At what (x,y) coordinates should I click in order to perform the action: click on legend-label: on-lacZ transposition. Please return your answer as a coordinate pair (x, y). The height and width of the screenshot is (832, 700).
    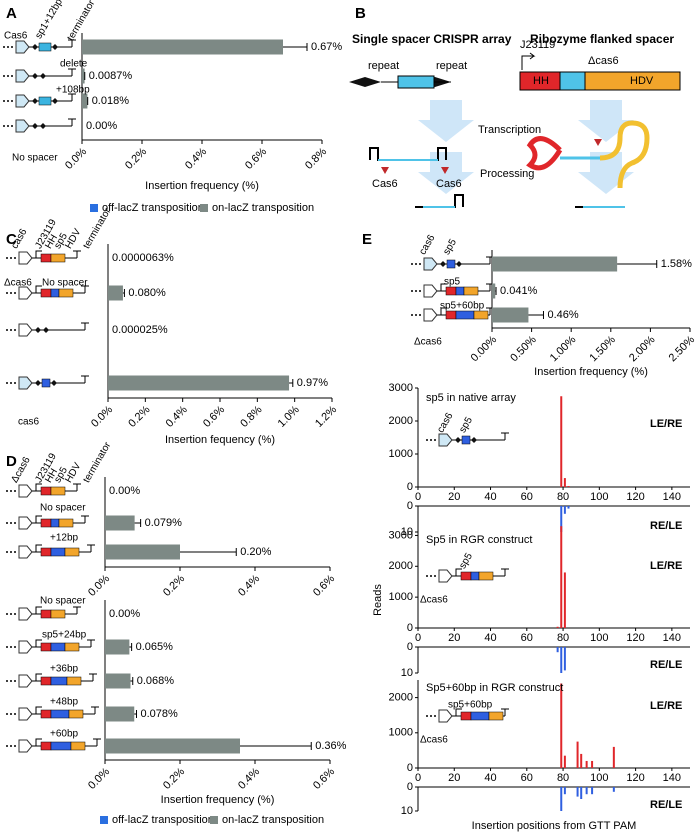
    Looking at the image, I should click on (273, 820).